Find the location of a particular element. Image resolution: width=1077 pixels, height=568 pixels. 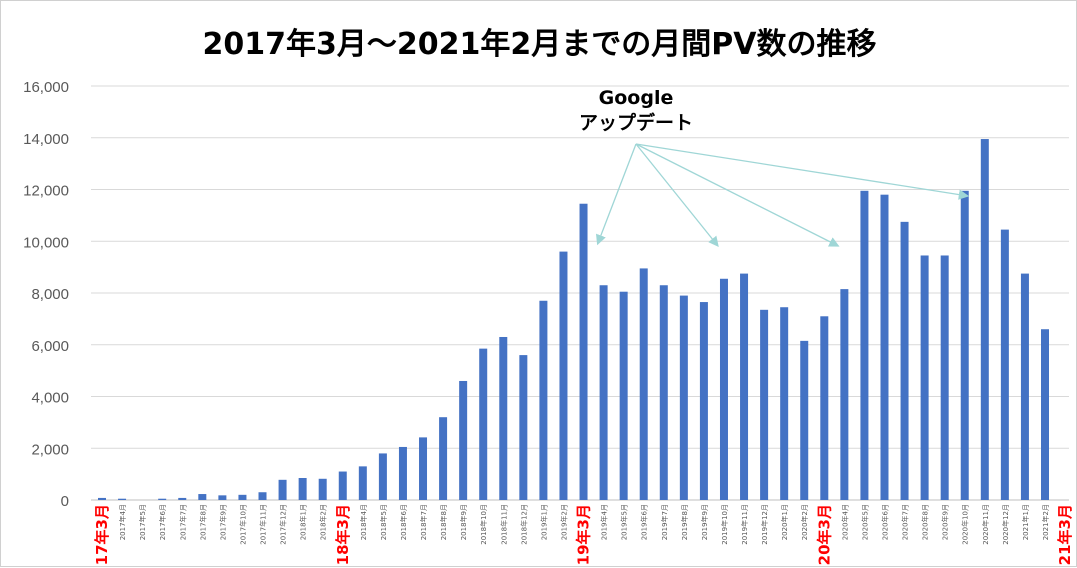

x-tick-label: 2018年4月 is located at coordinates (363, 522).